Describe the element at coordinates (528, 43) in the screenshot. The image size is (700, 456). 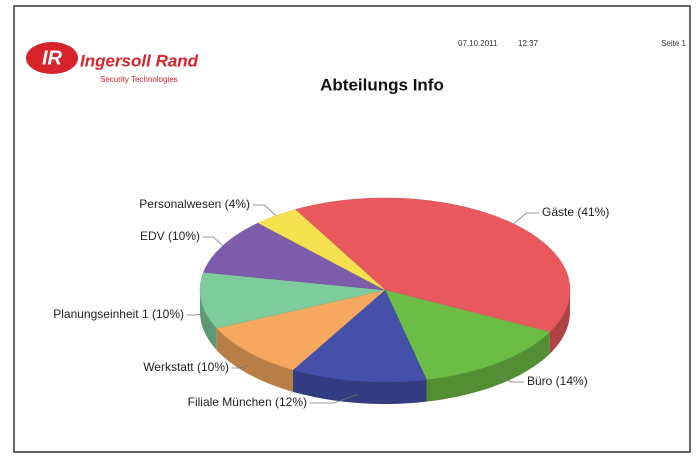
I see `time: 12:37` at that location.